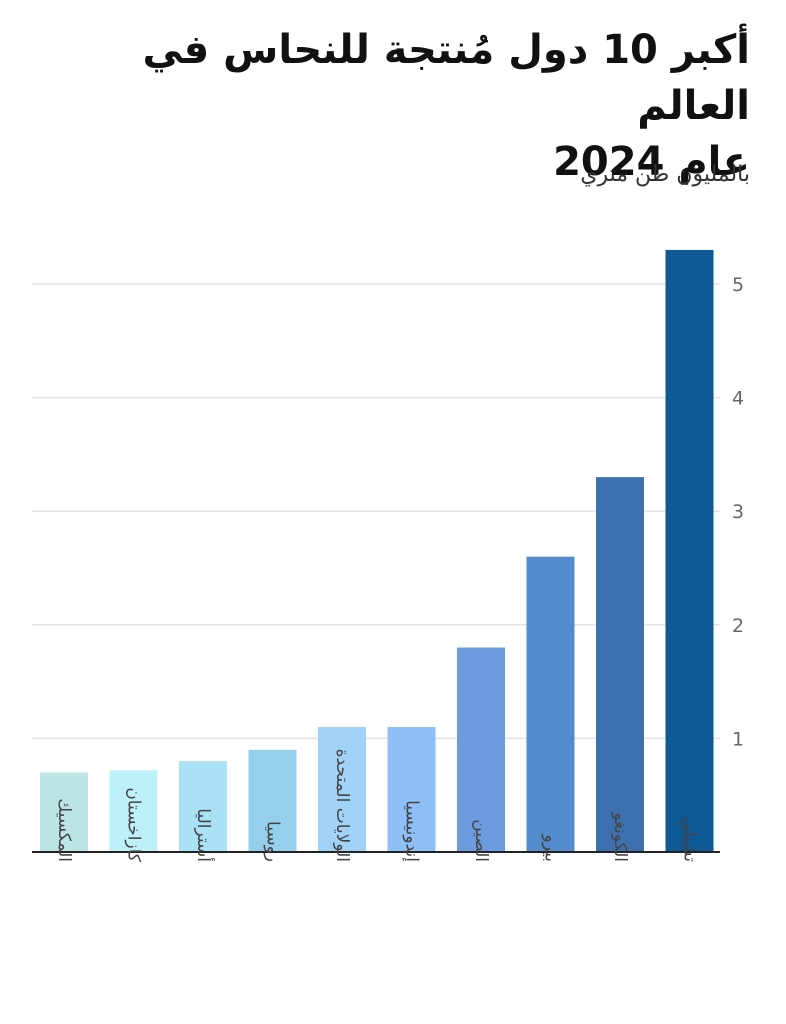  Describe the element at coordinates (665, 174) in the screenshot. I see `chart-subtitle: بالمليون طن متري` at that location.